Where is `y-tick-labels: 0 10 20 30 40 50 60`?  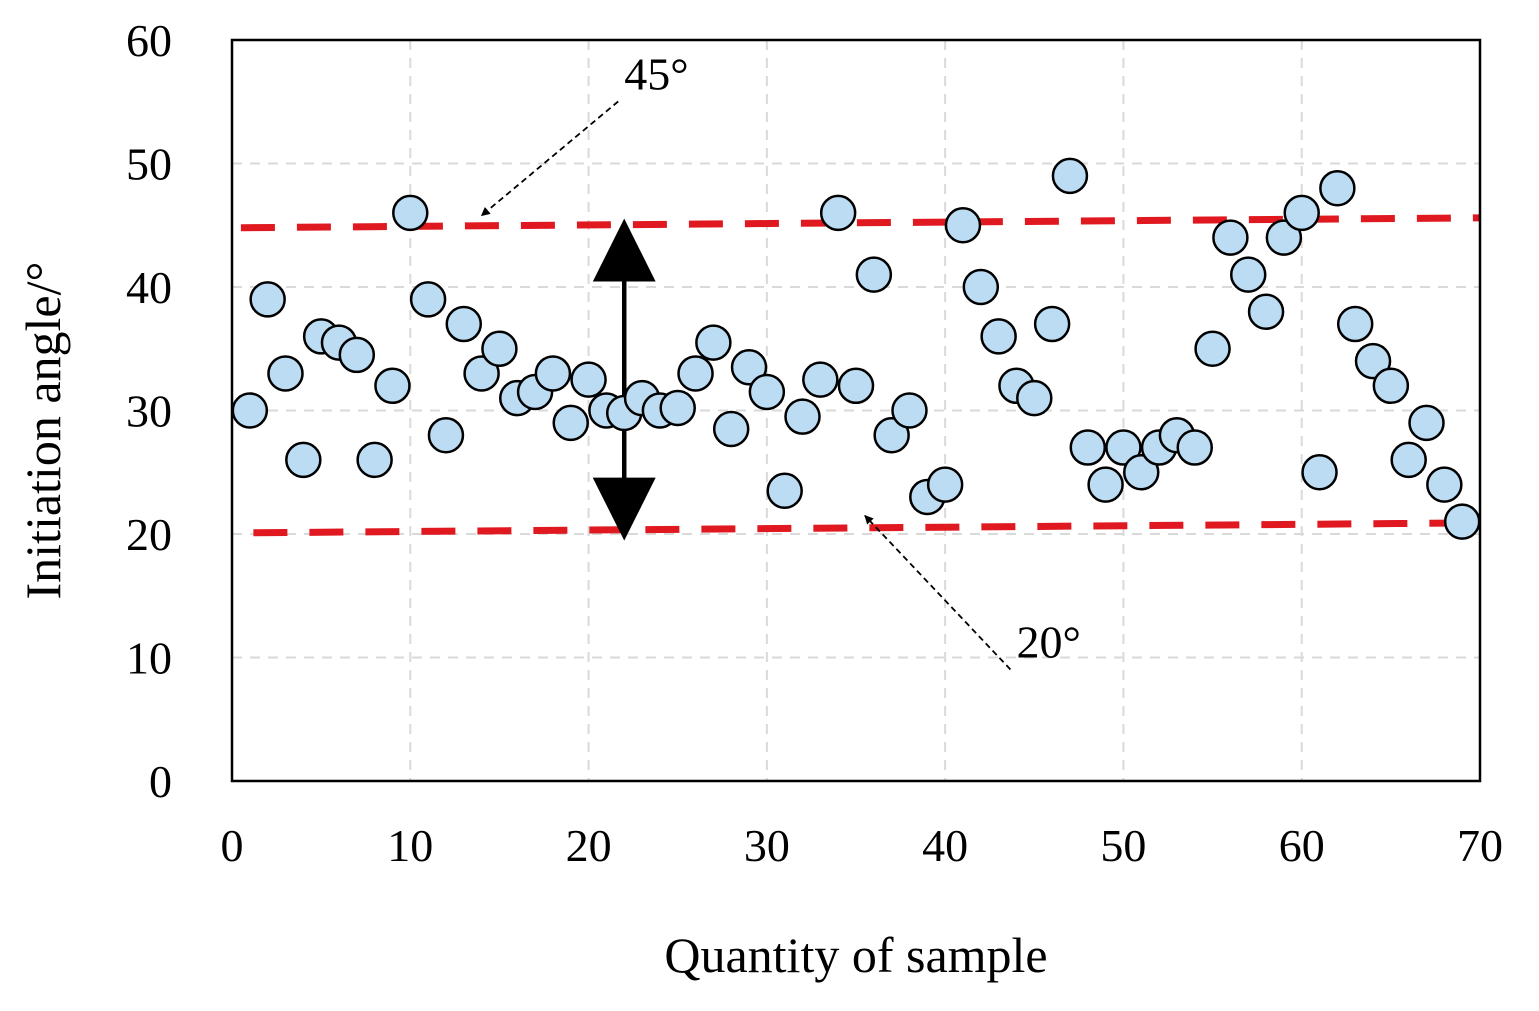 y-tick-labels: 0 10 20 30 40 50 60 is located at coordinates (149, 411).